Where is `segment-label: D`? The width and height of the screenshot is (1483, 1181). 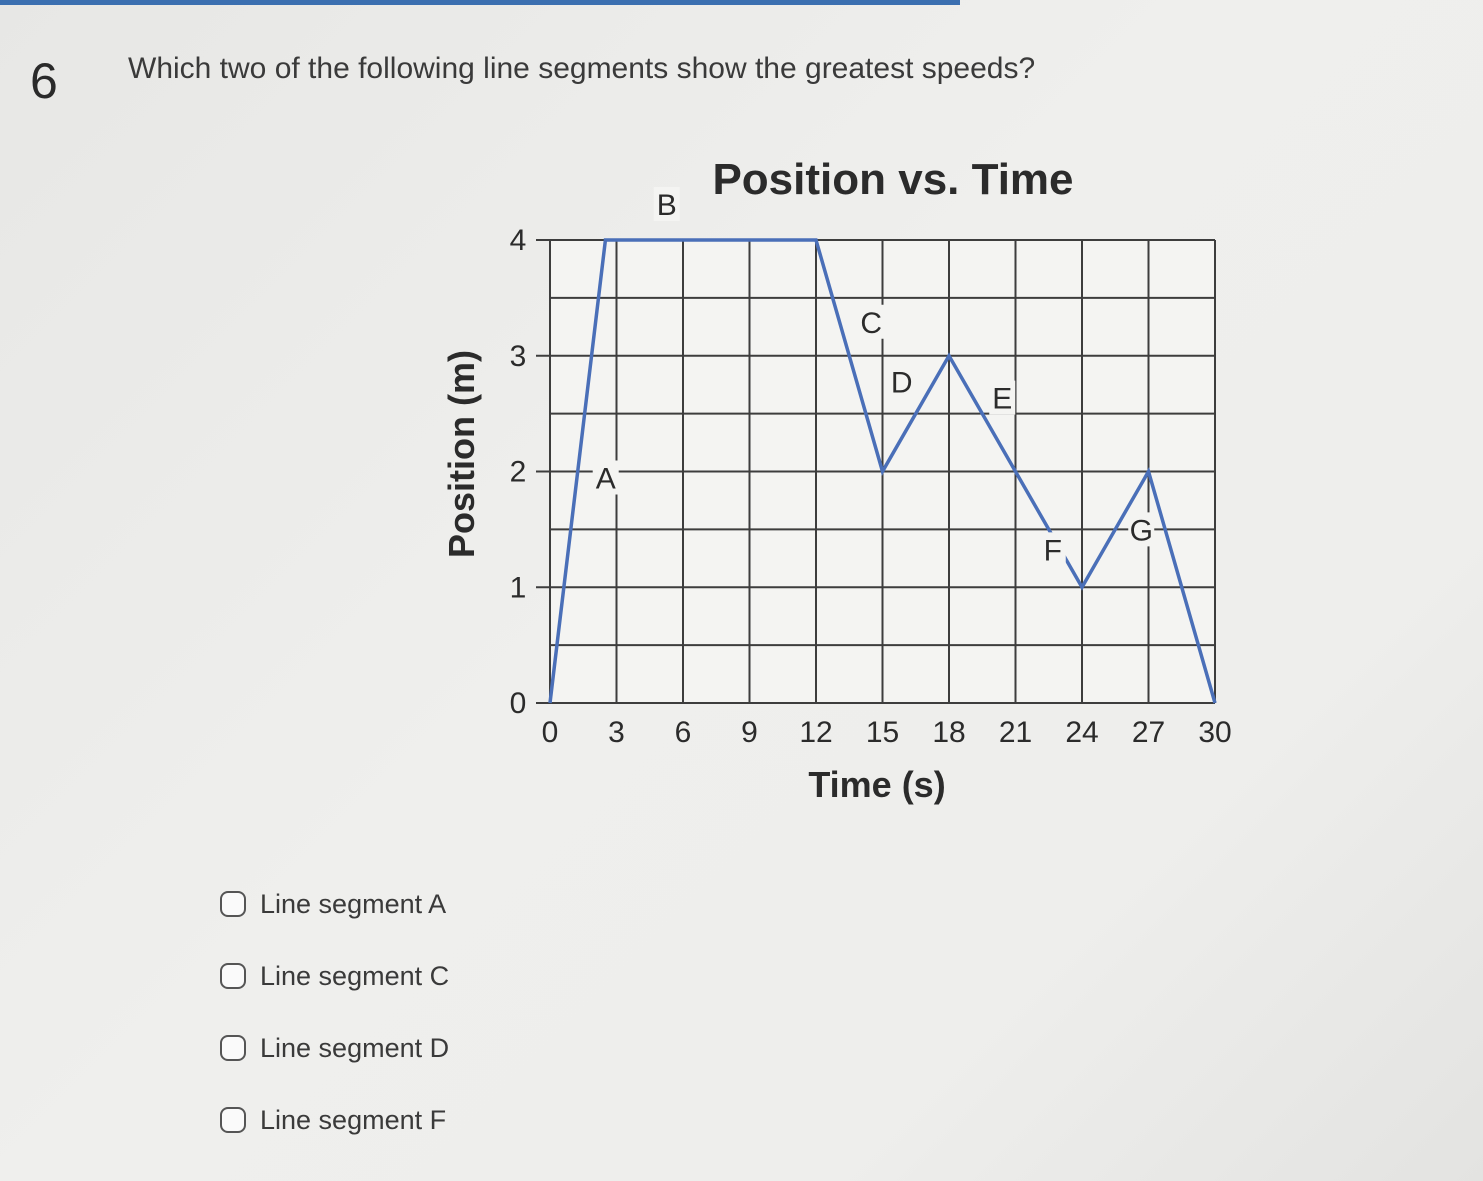 segment-label: D is located at coordinates (902, 383).